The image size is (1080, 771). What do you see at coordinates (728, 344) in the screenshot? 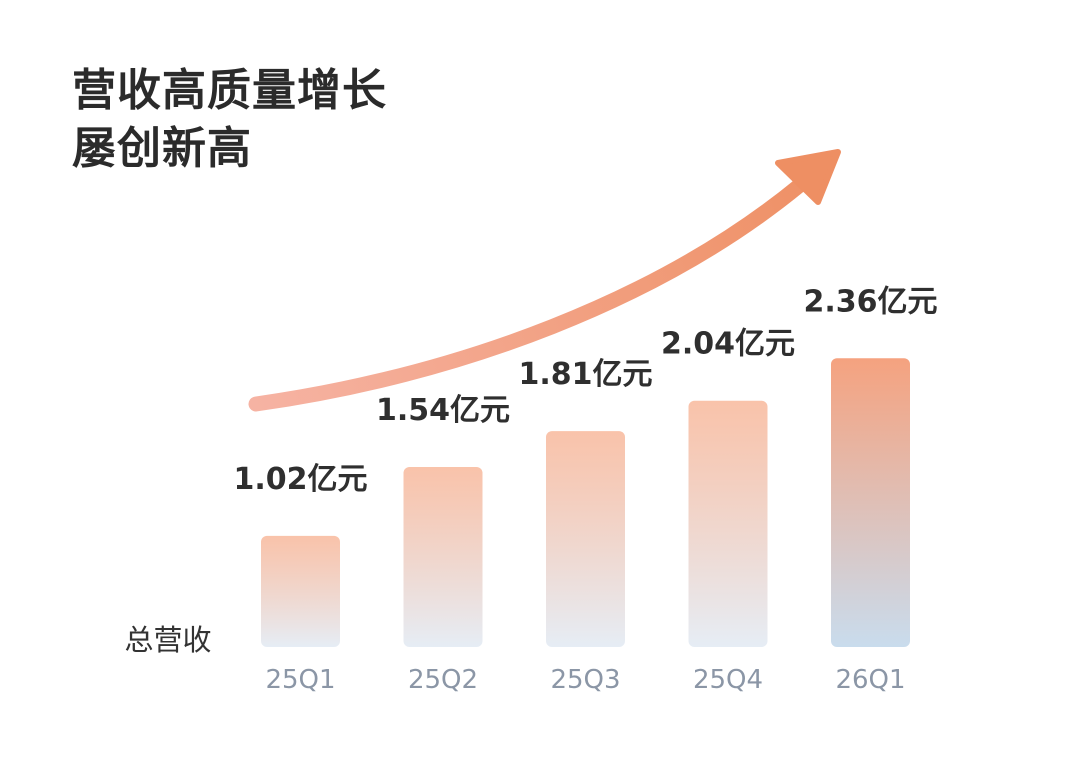
I see `value-label-25Q4: 2.04亿元` at bounding box center [728, 344].